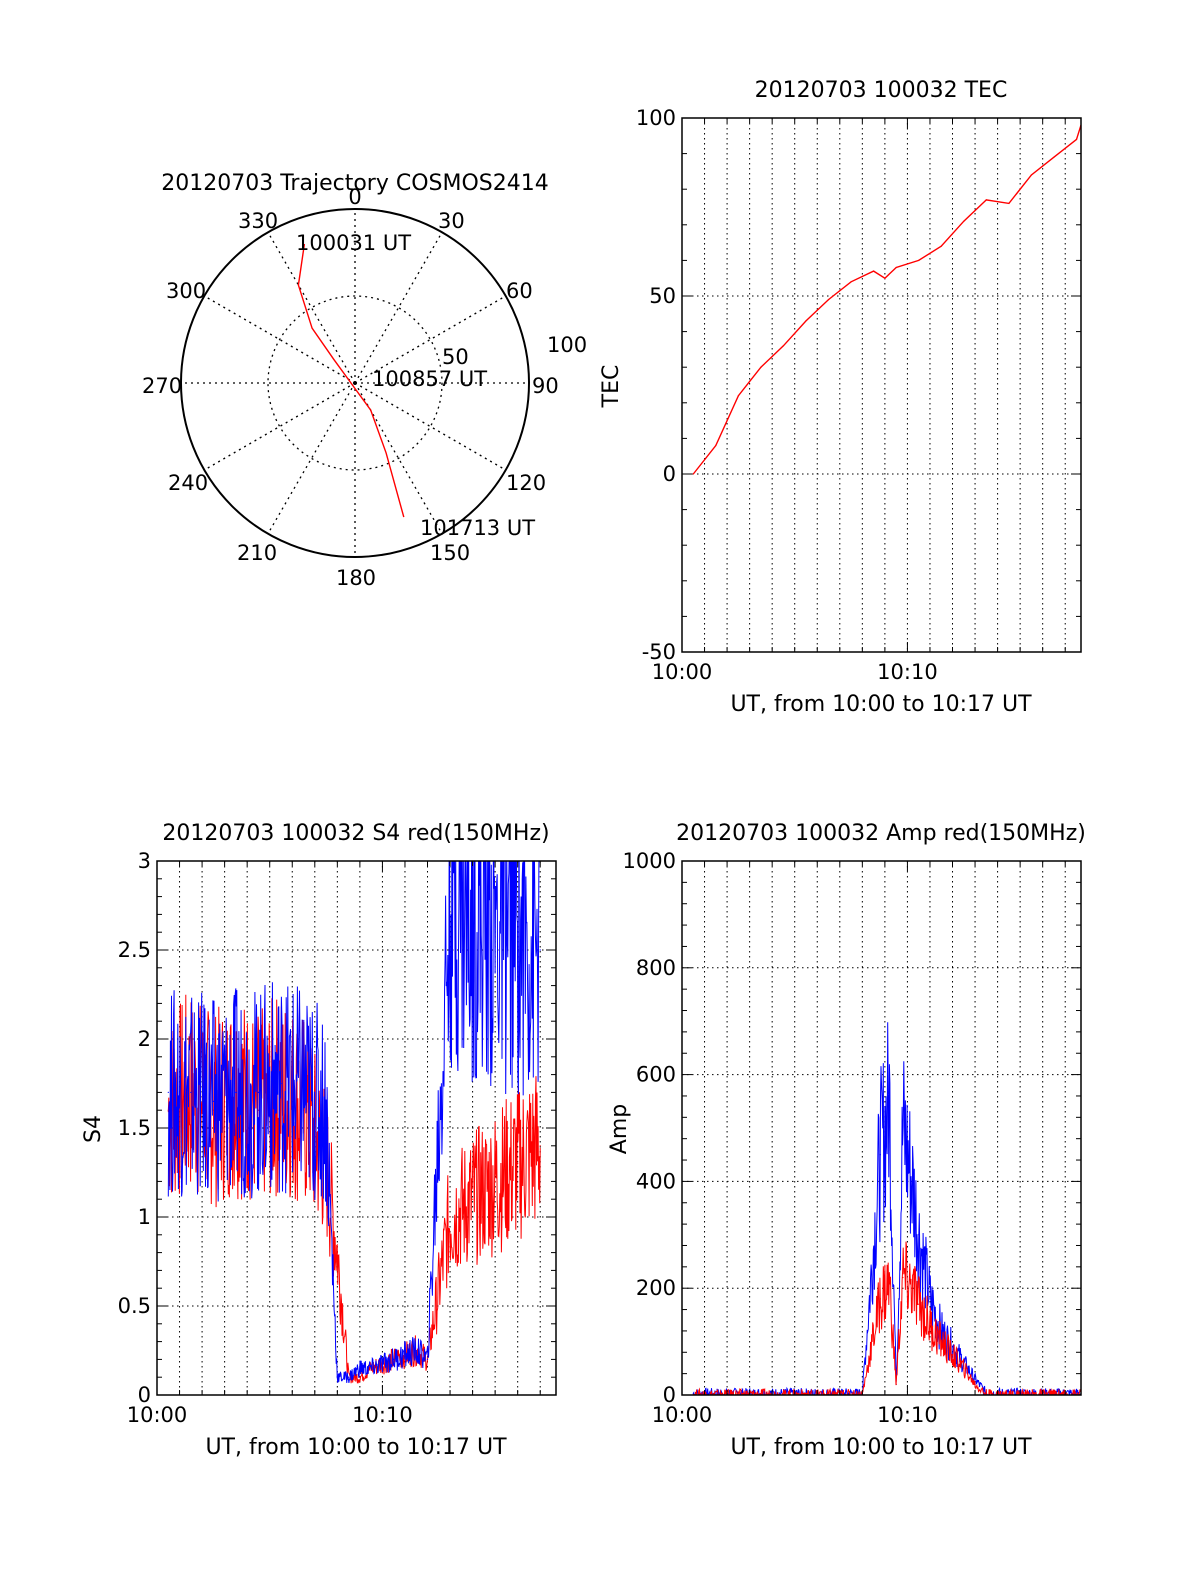 The width and height of the screenshot is (1200, 1575). Describe the element at coordinates (881, 704) in the screenshot. I see `tec-xlabel: UT, from 10:00 to 10:17 UT` at that location.